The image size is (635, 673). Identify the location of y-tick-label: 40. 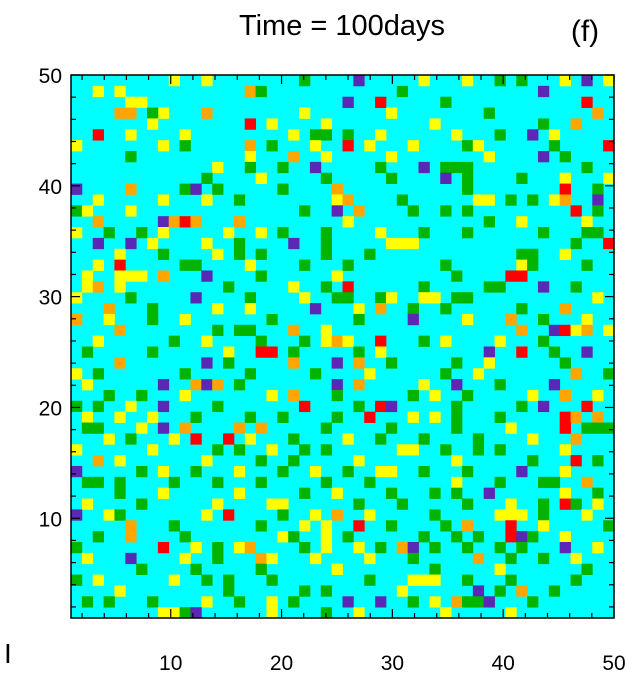
(50, 187).